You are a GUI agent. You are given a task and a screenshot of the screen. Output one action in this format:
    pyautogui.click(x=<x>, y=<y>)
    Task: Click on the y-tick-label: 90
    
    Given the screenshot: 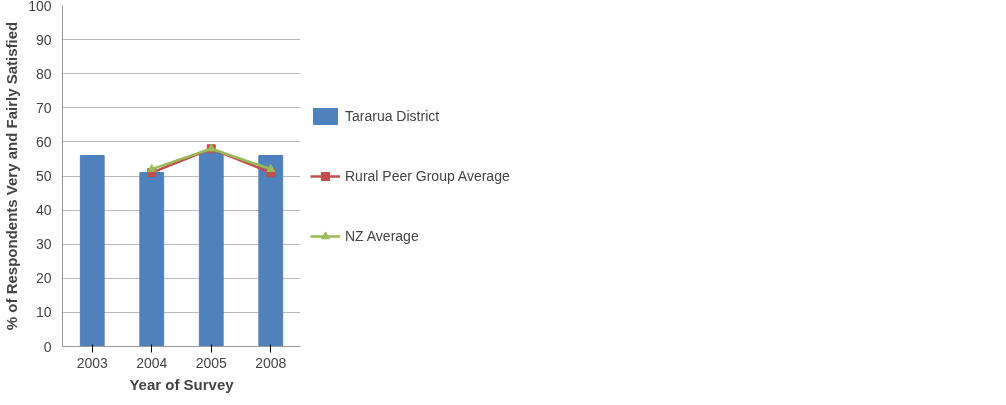 What is the action you would take?
    pyautogui.click(x=43, y=39)
    